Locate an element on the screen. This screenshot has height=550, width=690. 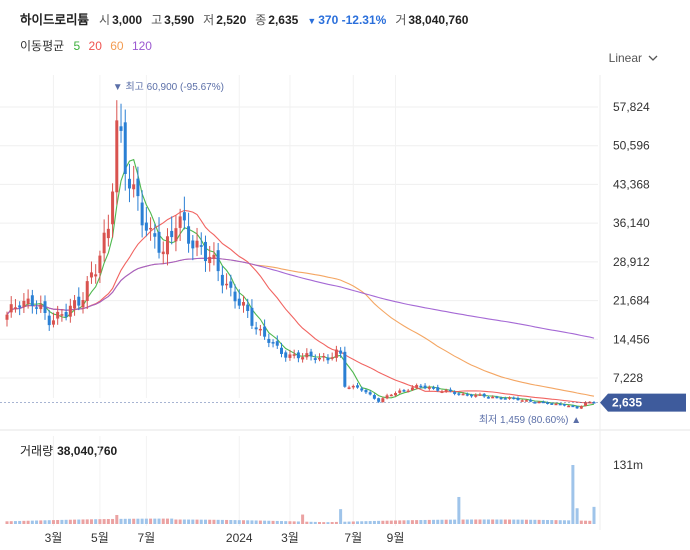
y-tick-label: 57,824 is located at coordinates (631, 107).